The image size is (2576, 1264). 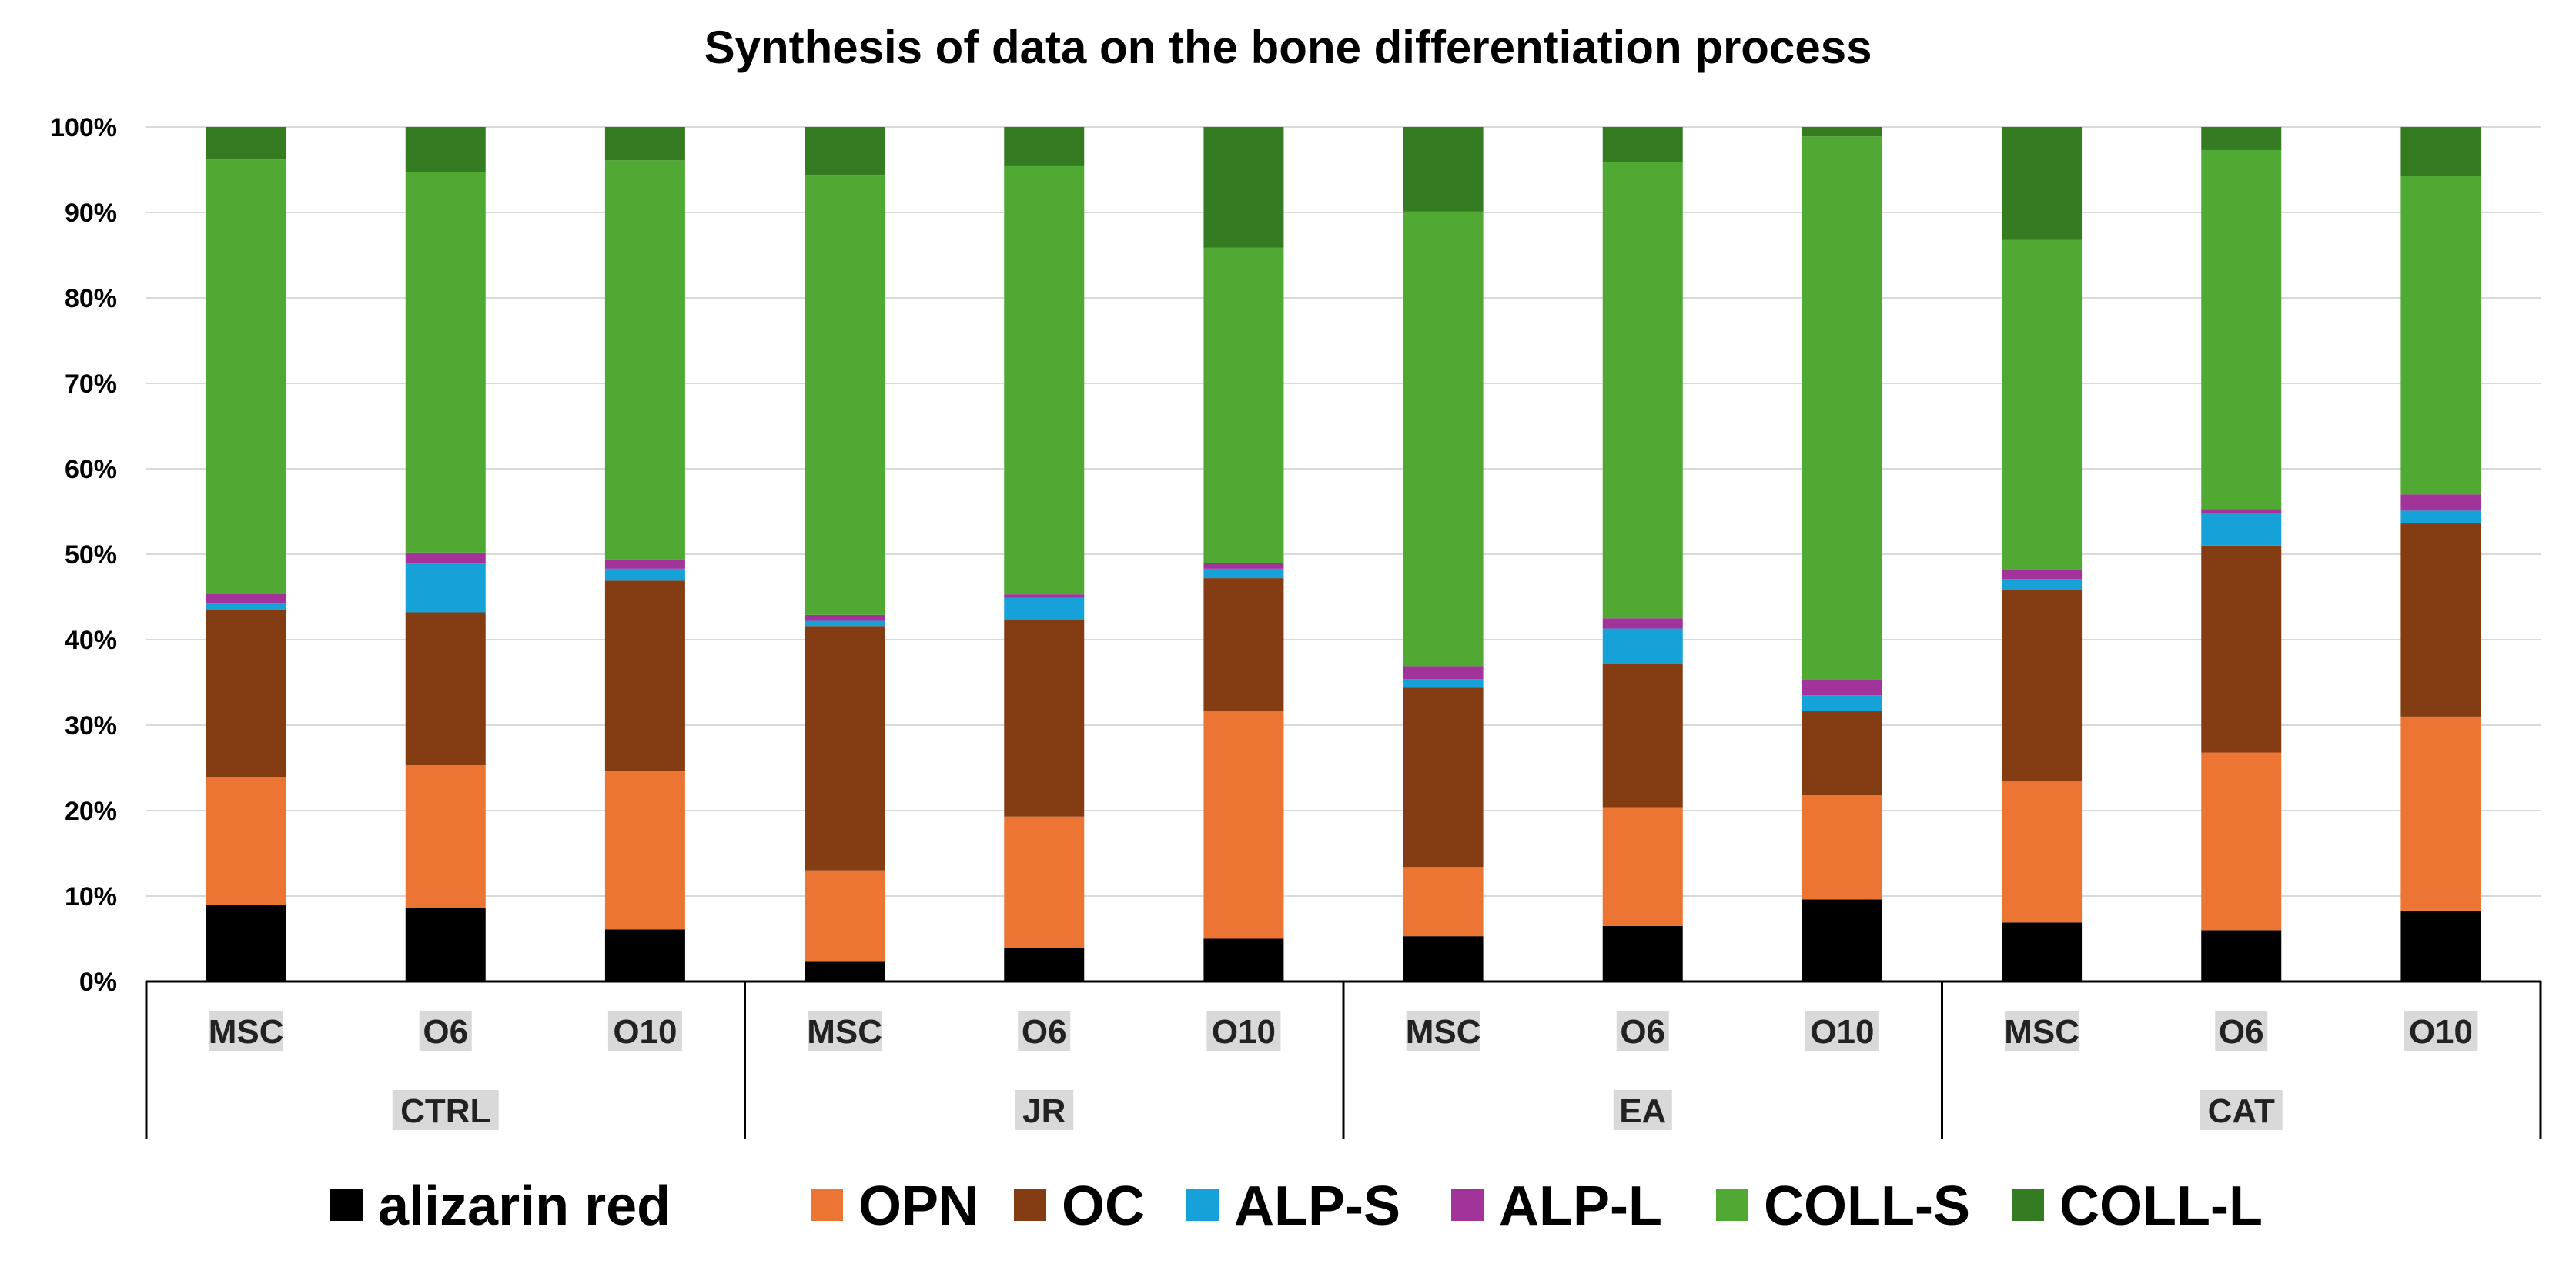 I want to click on legend-item: COLL-S, so click(x=1843, y=1206).